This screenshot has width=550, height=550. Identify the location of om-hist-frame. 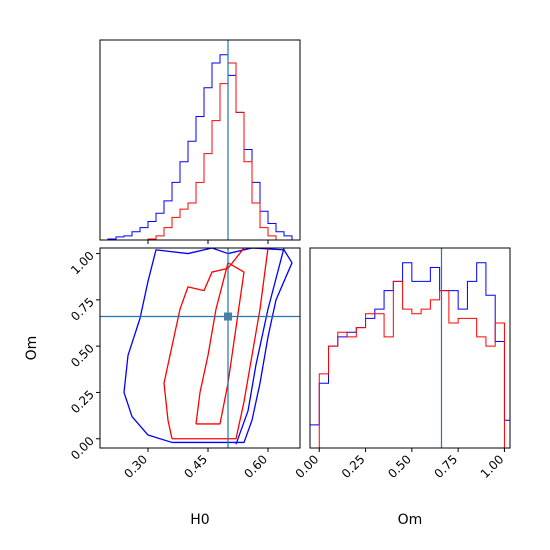
(410, 348).